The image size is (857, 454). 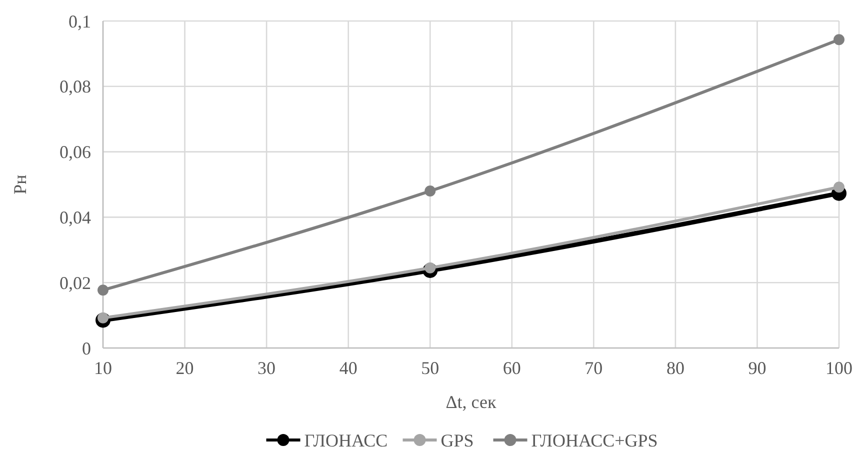 What do you see at coordinates (75, 218) in the screenshot?
I see `y-tick-label: 0,04` at bounding box center [75, 218].